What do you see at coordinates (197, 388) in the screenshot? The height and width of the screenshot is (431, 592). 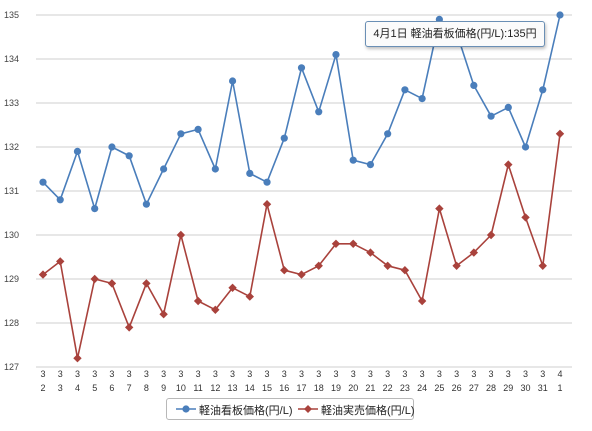 I see `x-tick-label-day: 11` at bounding box center [197, 388].